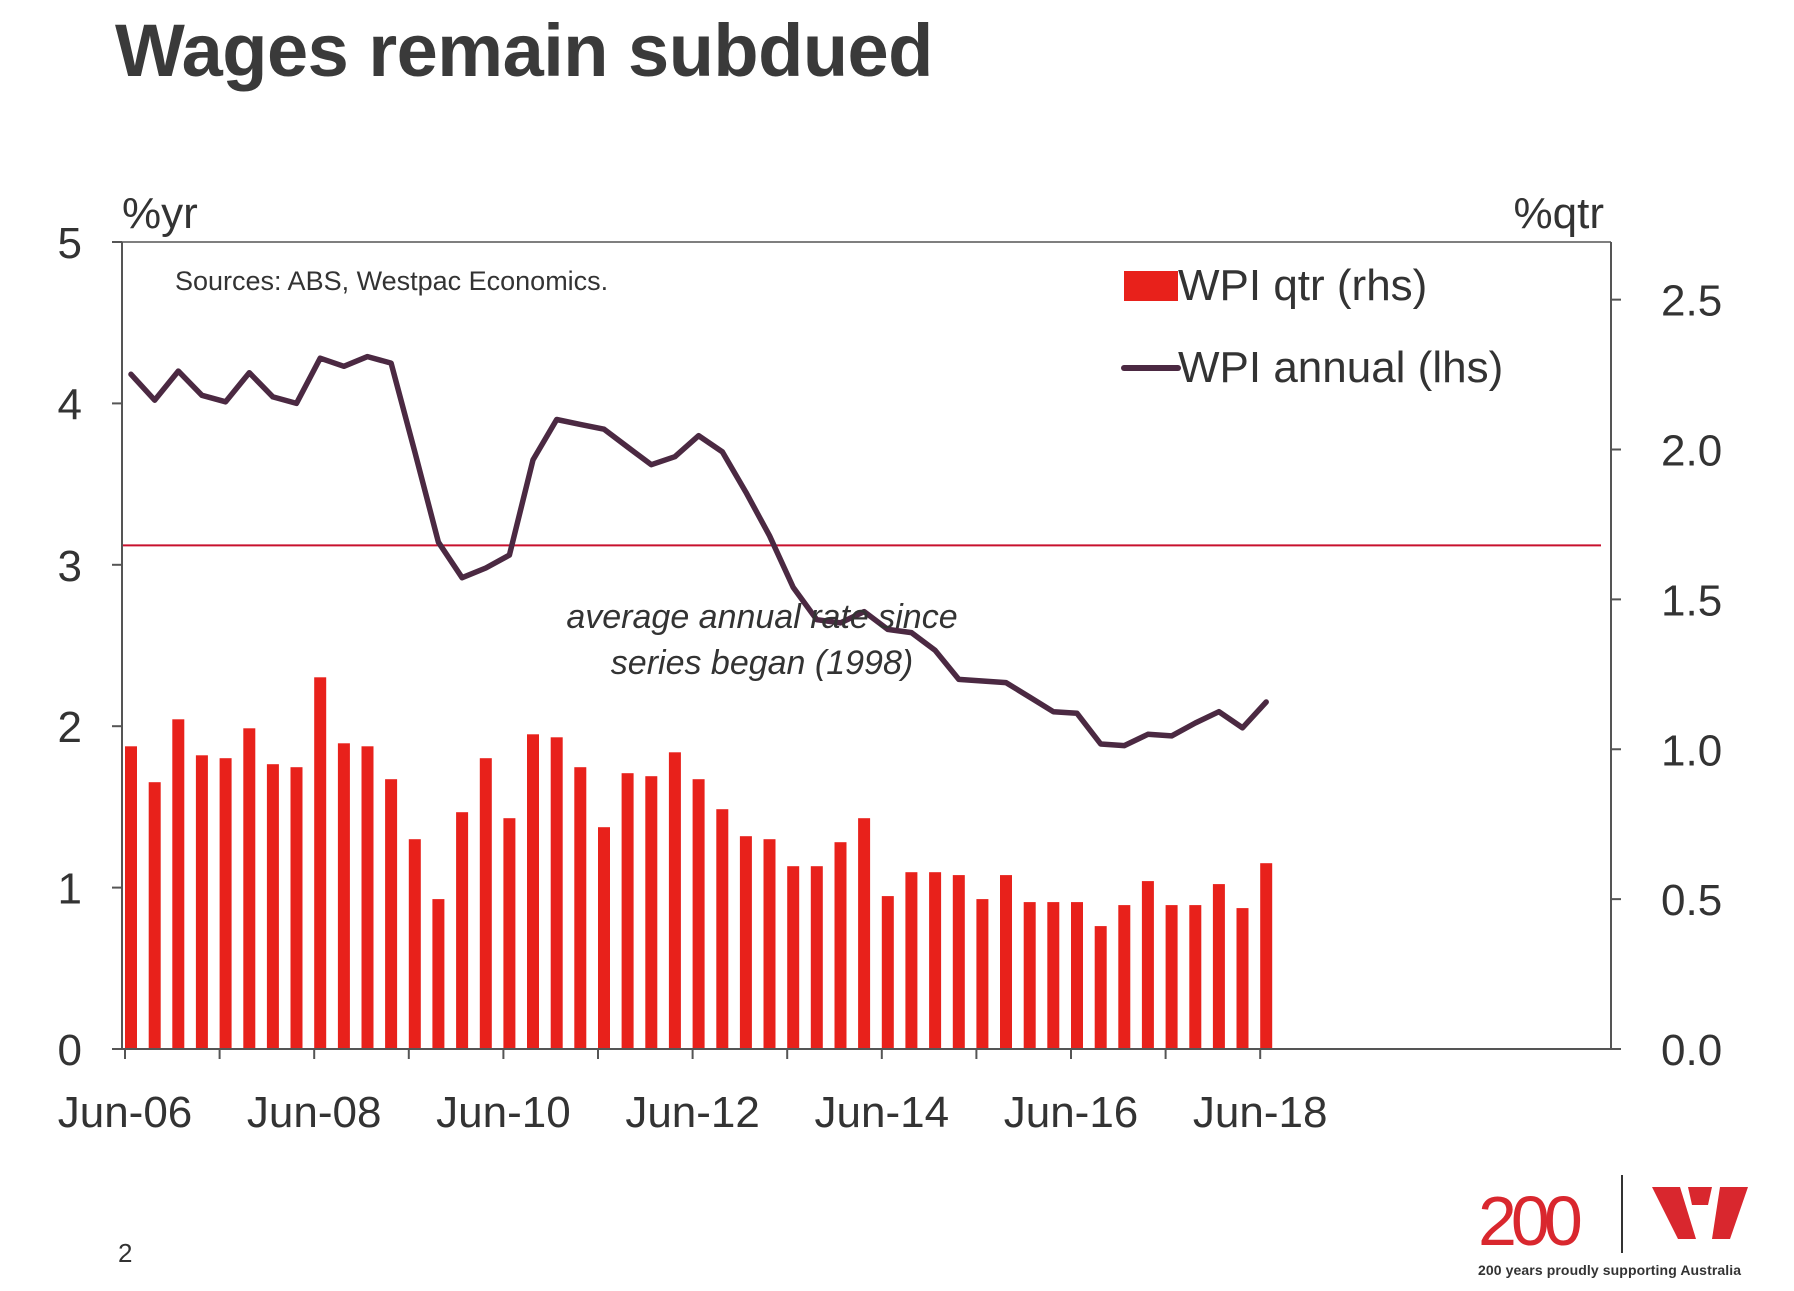 This screenshot has width=1794, height=1291. I want to click on x-tick-label-Jun-16: Jun-16, so click(1071, 1112).